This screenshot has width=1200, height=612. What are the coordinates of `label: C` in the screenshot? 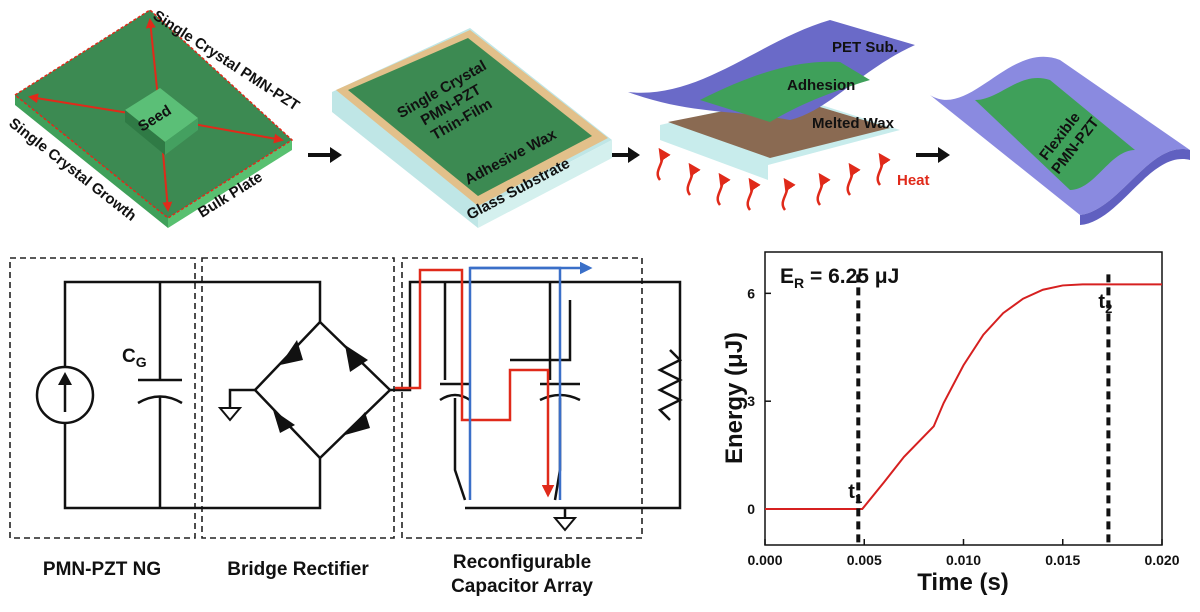 It's located at (129, 356).